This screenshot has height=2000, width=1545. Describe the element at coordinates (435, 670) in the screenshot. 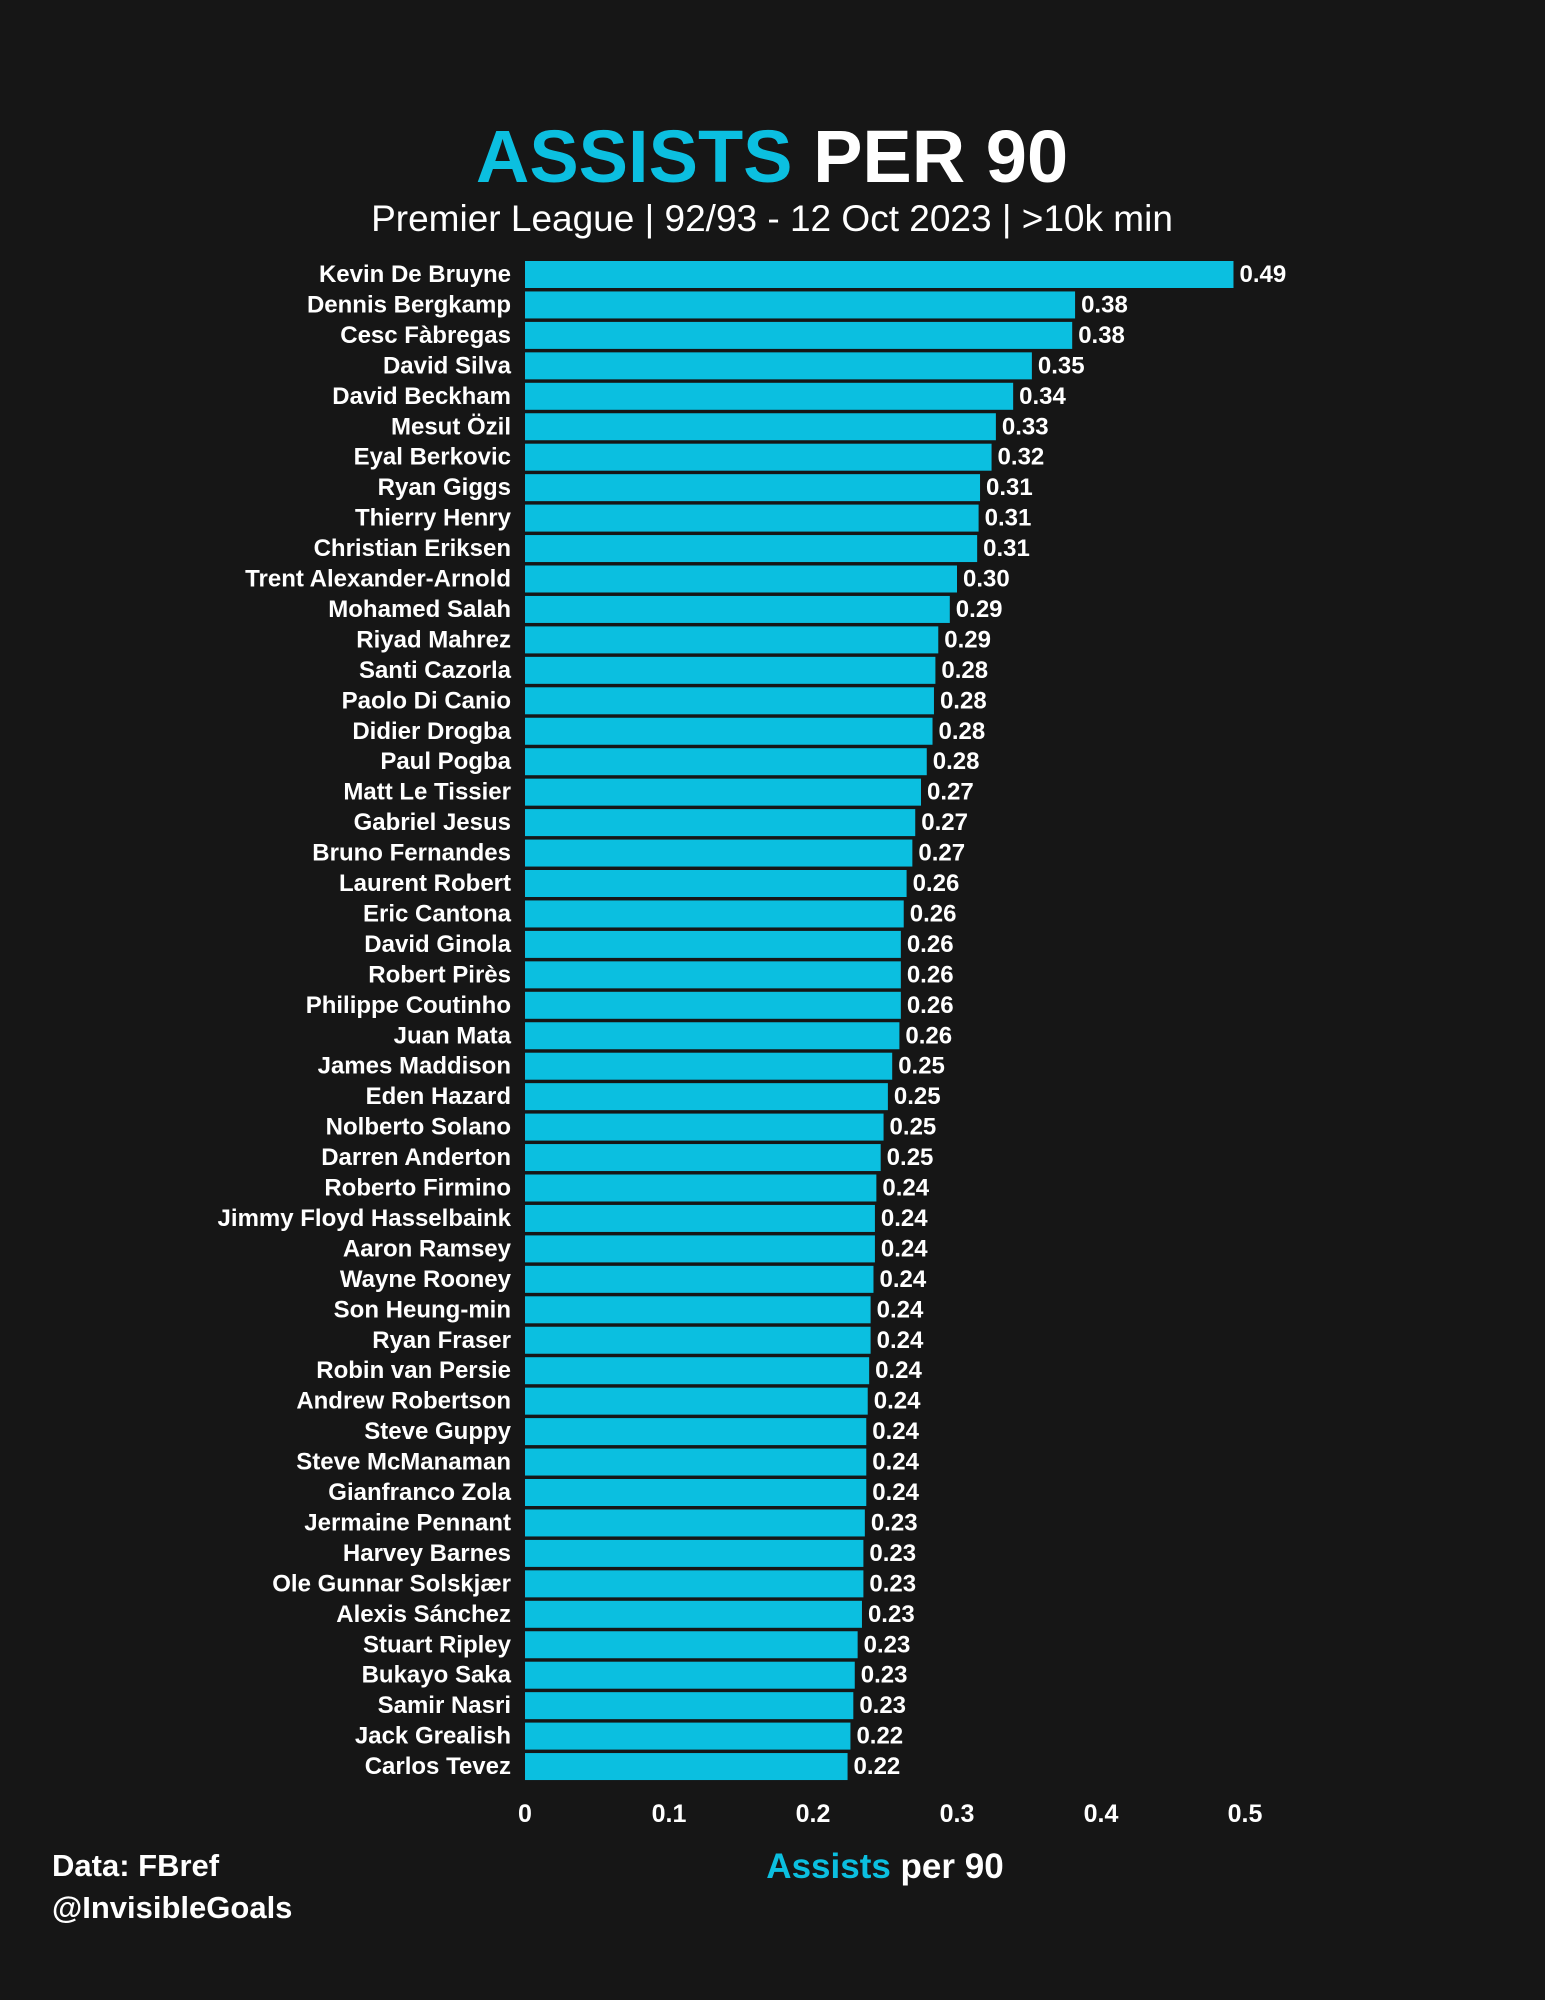

I see `bar-category-label: Santi Cazorla` at that location.